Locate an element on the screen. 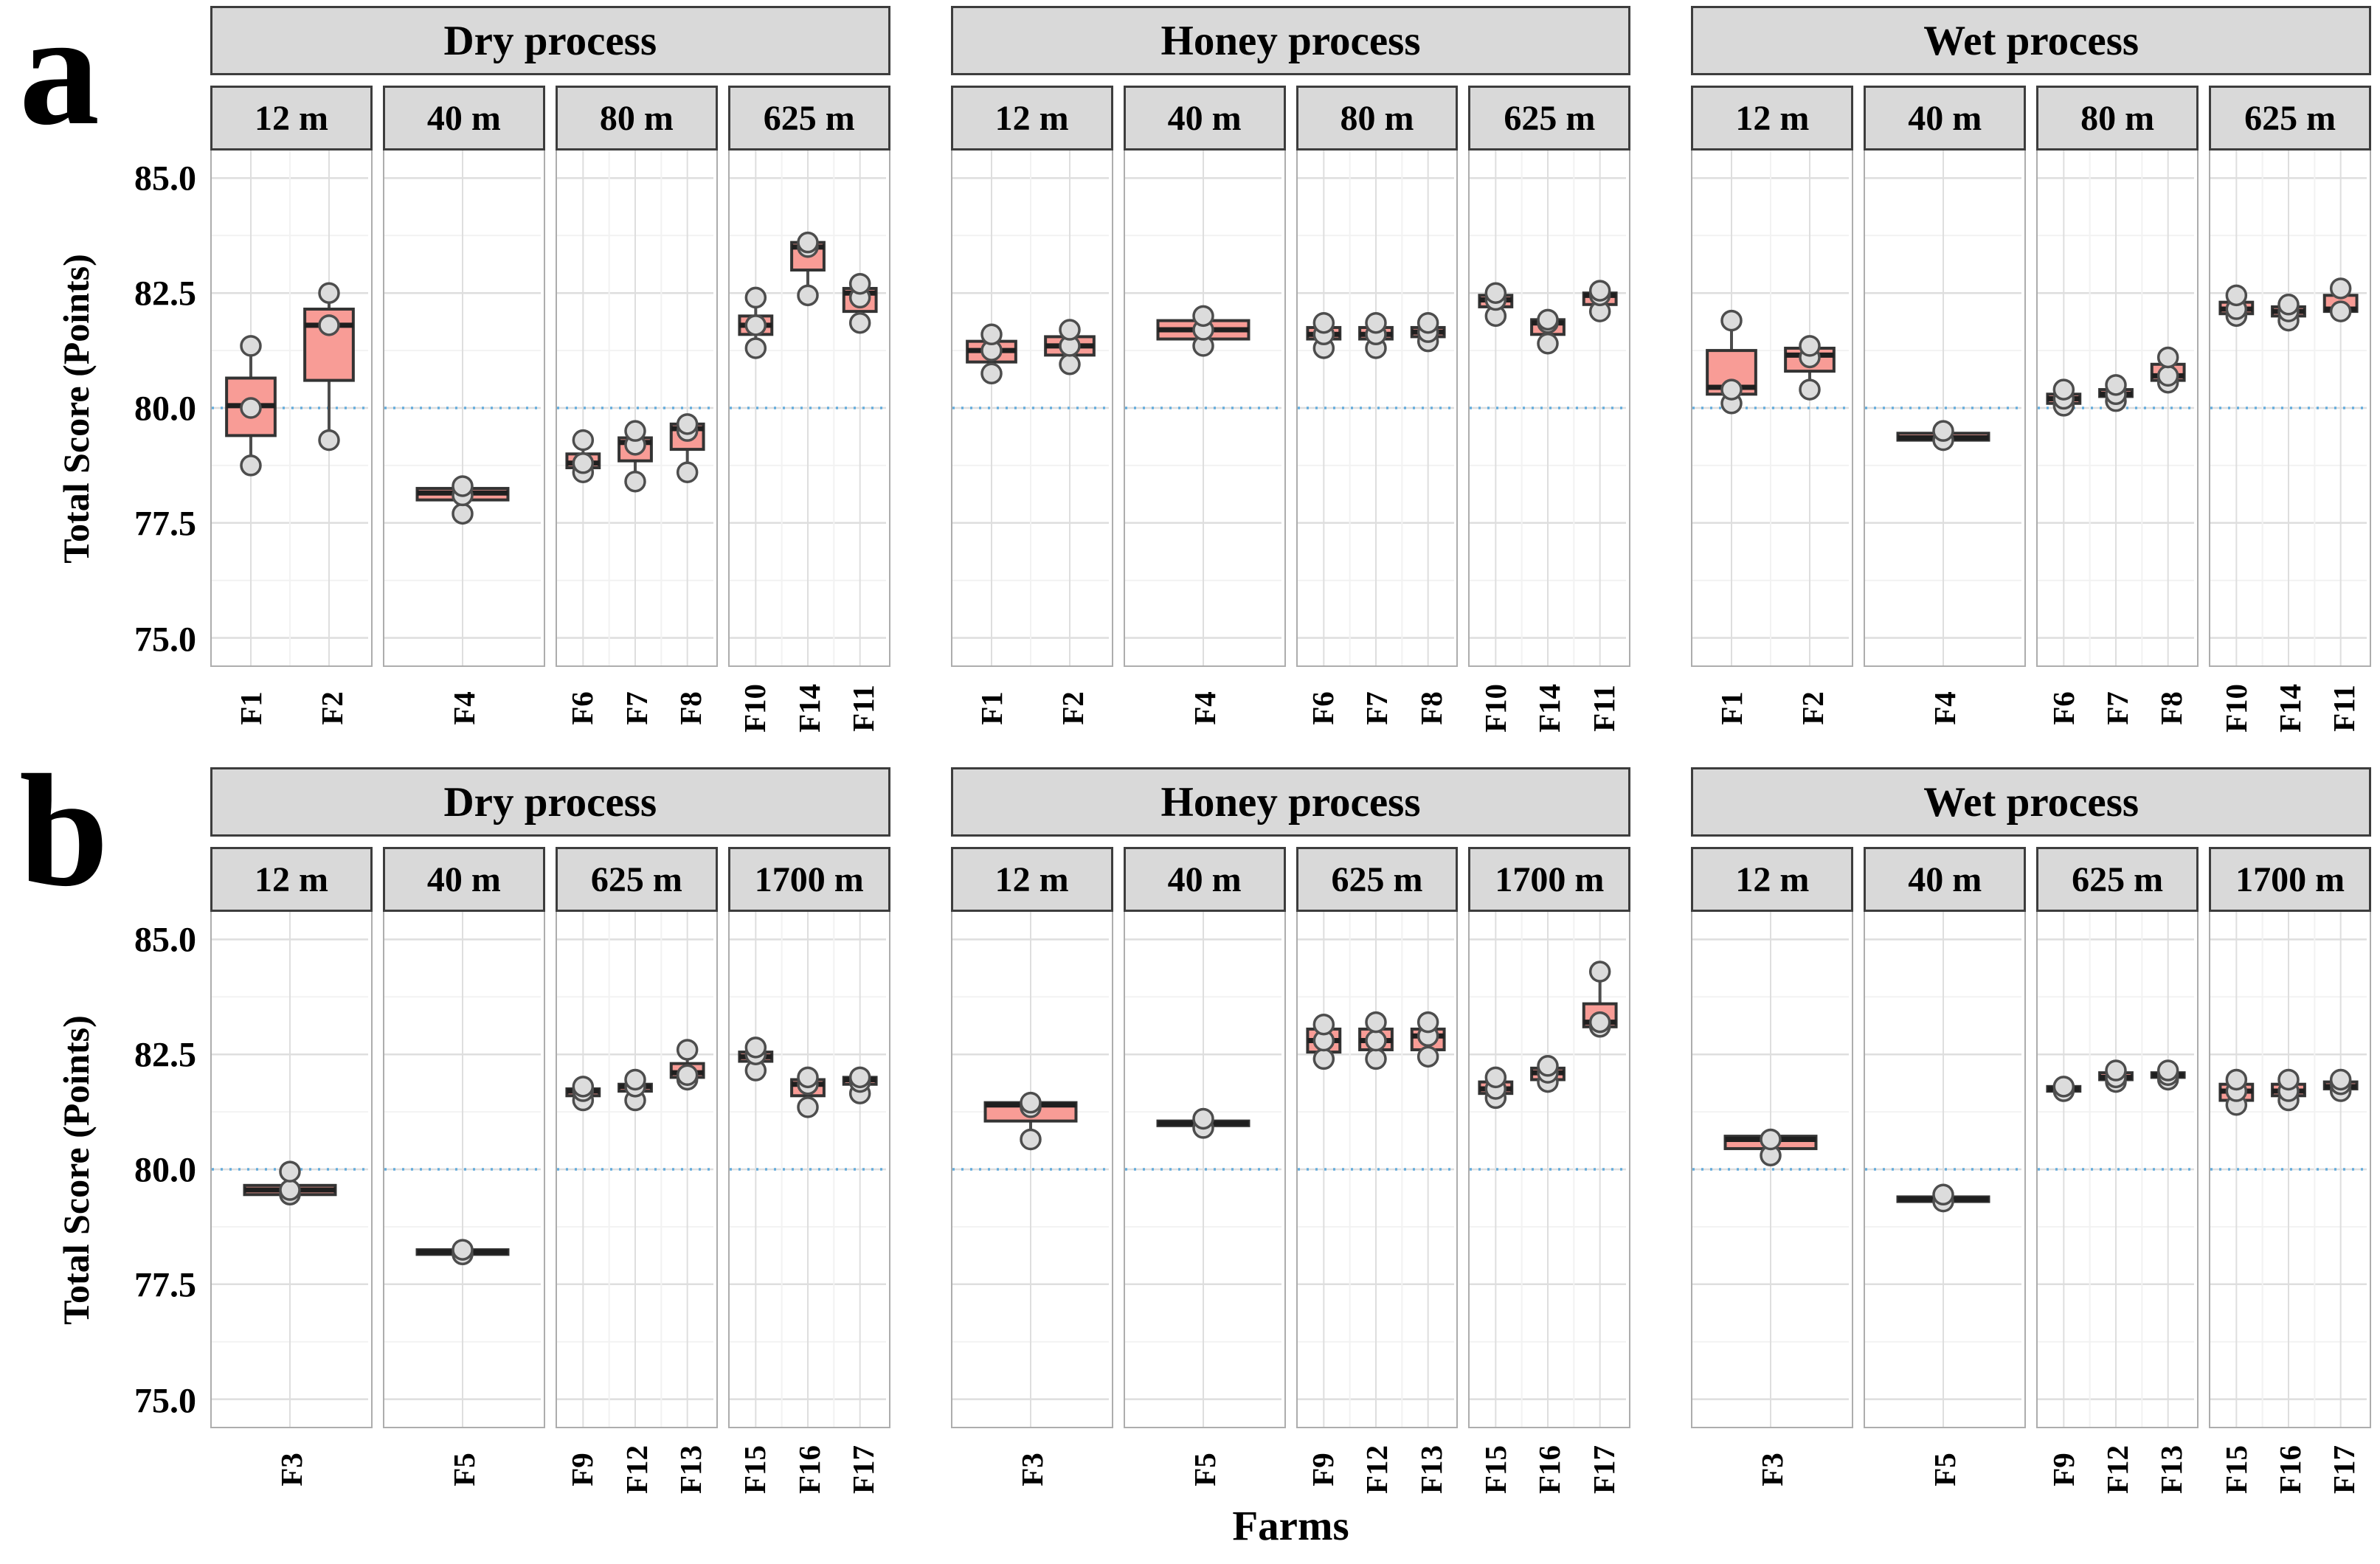 Image resolution: width=2380 pixels, height=1564 pixels. altitude-strip: 12 m is located at coordinates (1772, 879).